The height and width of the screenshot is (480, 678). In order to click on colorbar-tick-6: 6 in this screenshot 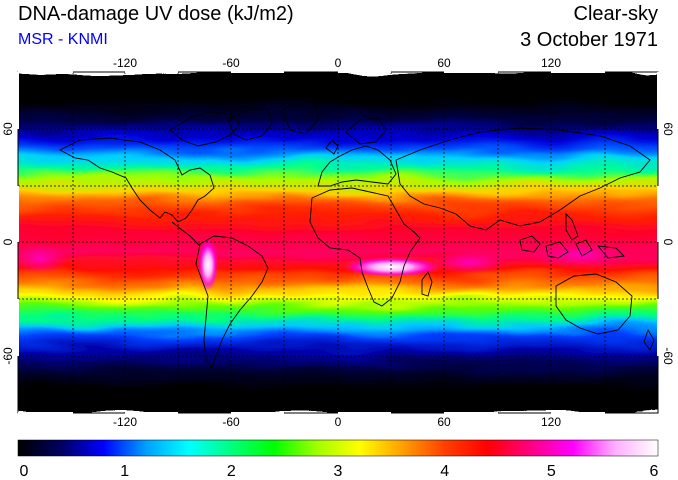, I will do `click(654, 471)`.